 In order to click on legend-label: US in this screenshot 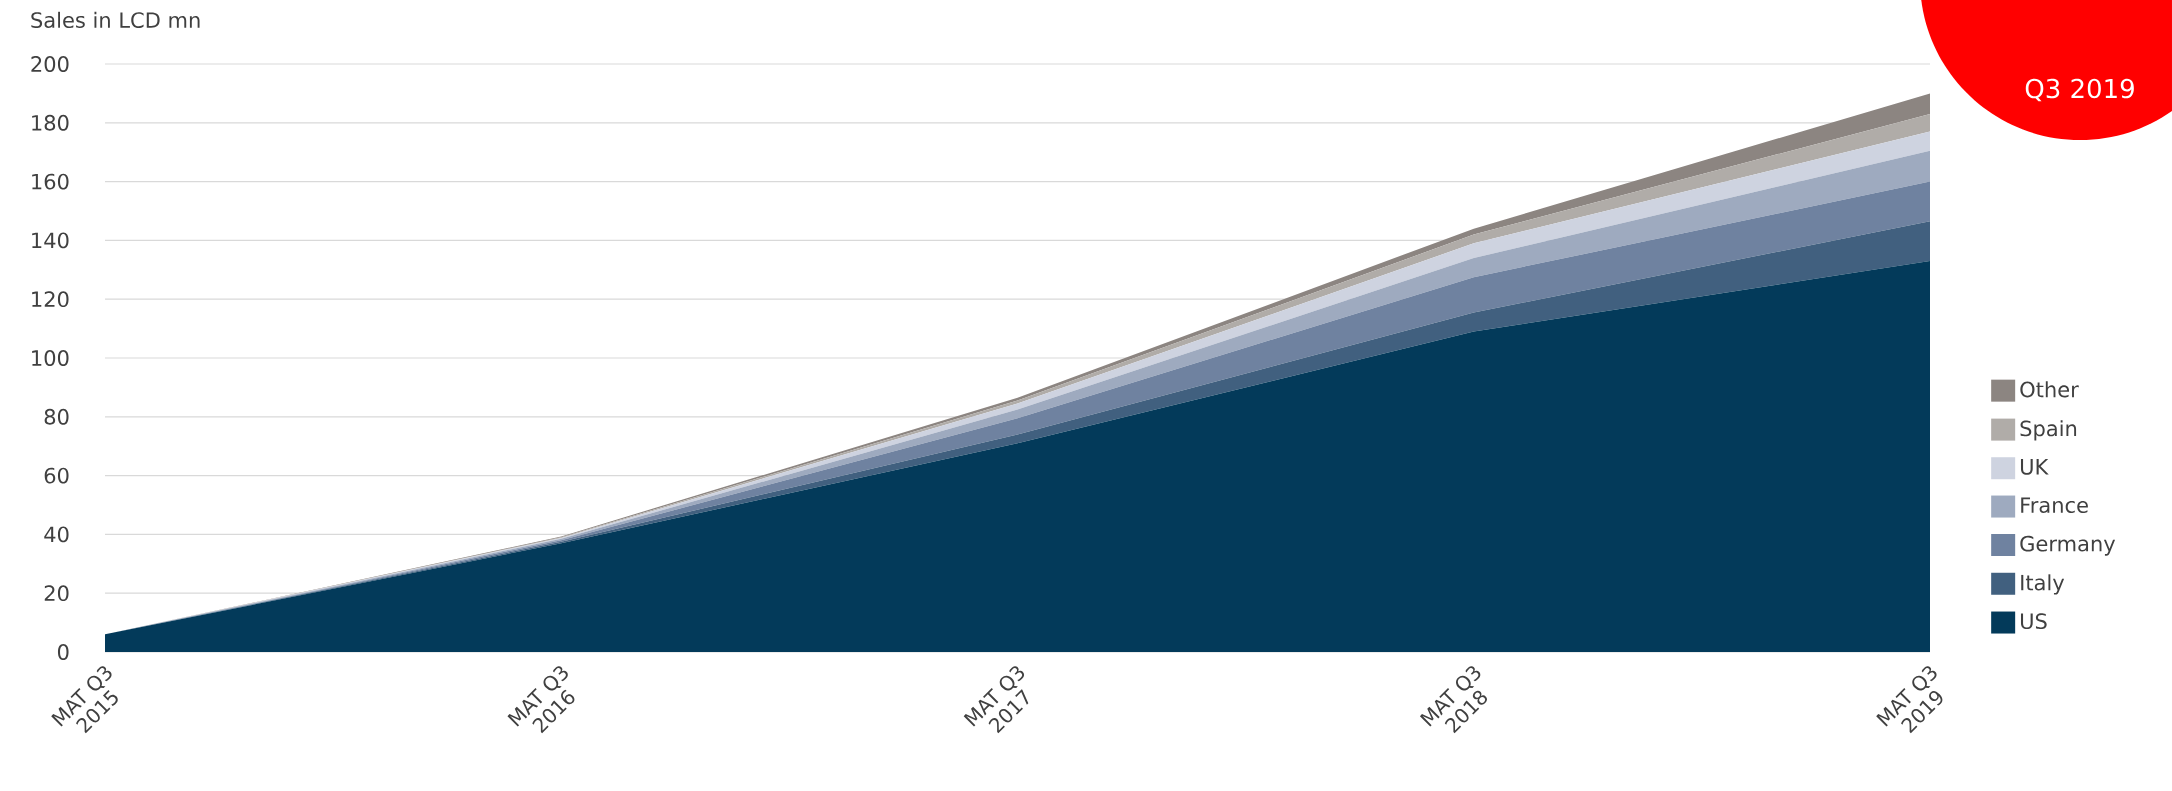, I will do `click(2033, 621)`.